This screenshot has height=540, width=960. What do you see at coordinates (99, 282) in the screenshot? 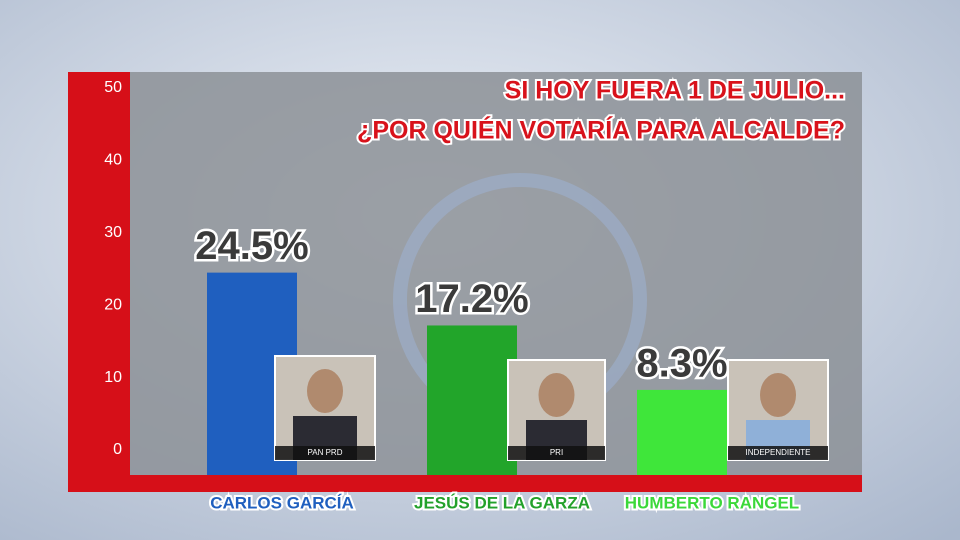
I see `y-axis-band` at bounding box center [99, 282].